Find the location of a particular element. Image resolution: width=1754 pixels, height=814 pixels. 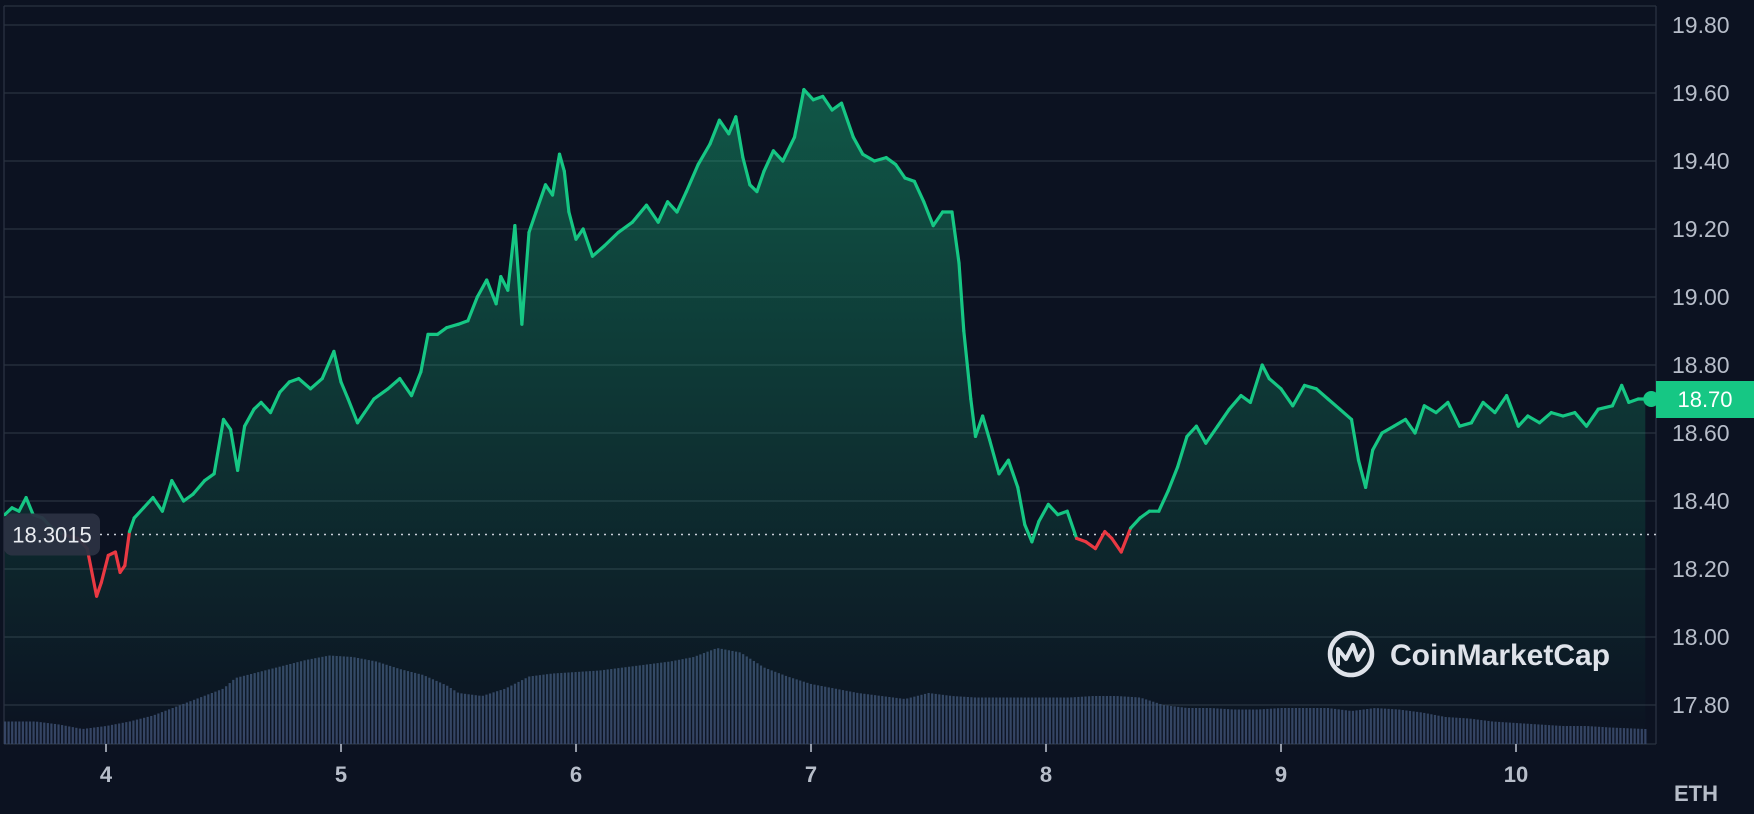

y-tick-label: 19.80 is located at coordinates (1701, 25).